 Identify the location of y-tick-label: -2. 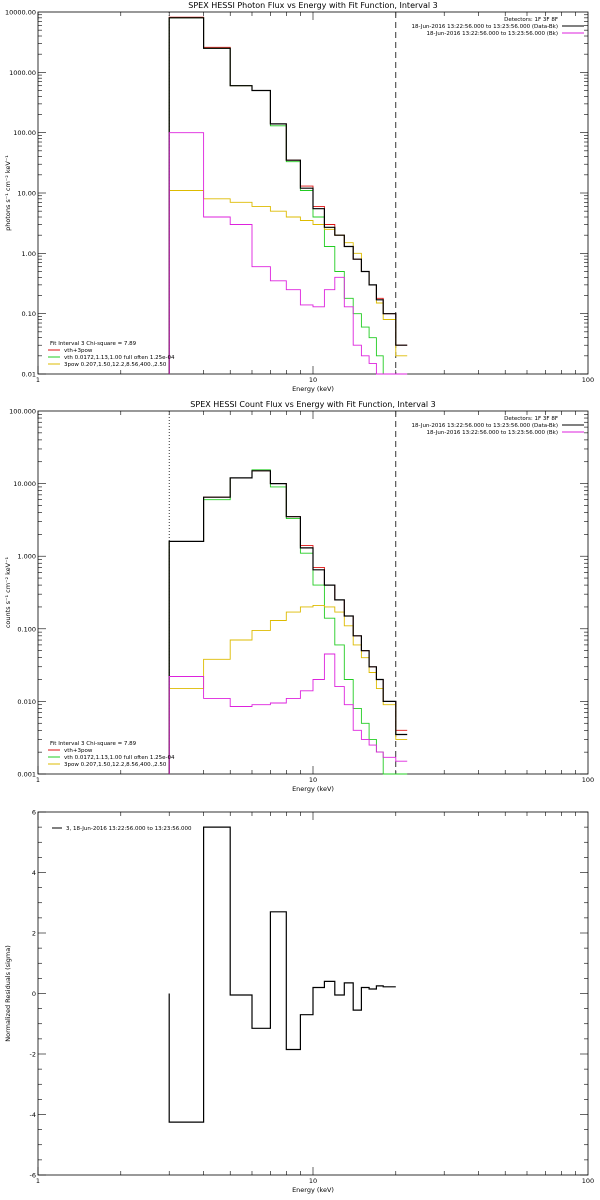
(33, 1055).